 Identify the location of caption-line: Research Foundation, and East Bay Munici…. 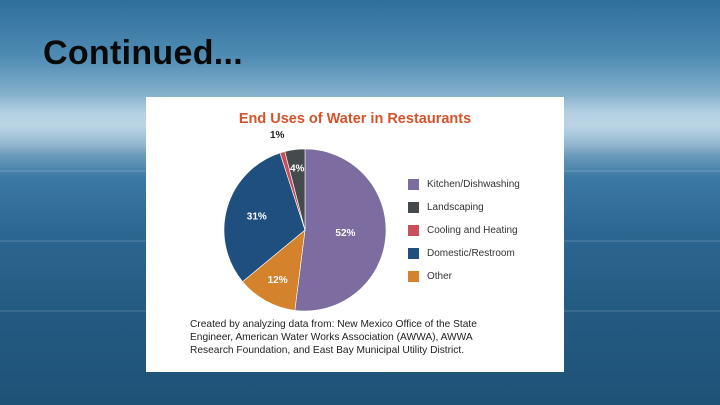
(327, 350).